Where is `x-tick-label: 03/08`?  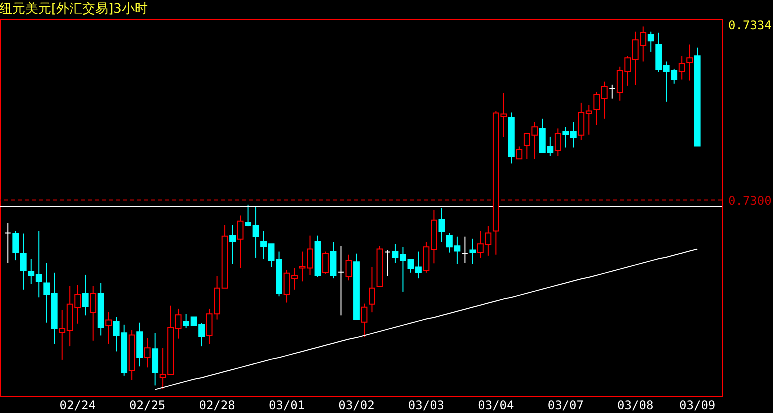
x-tick-label: 03/08 is located at coordinates (636, 405).